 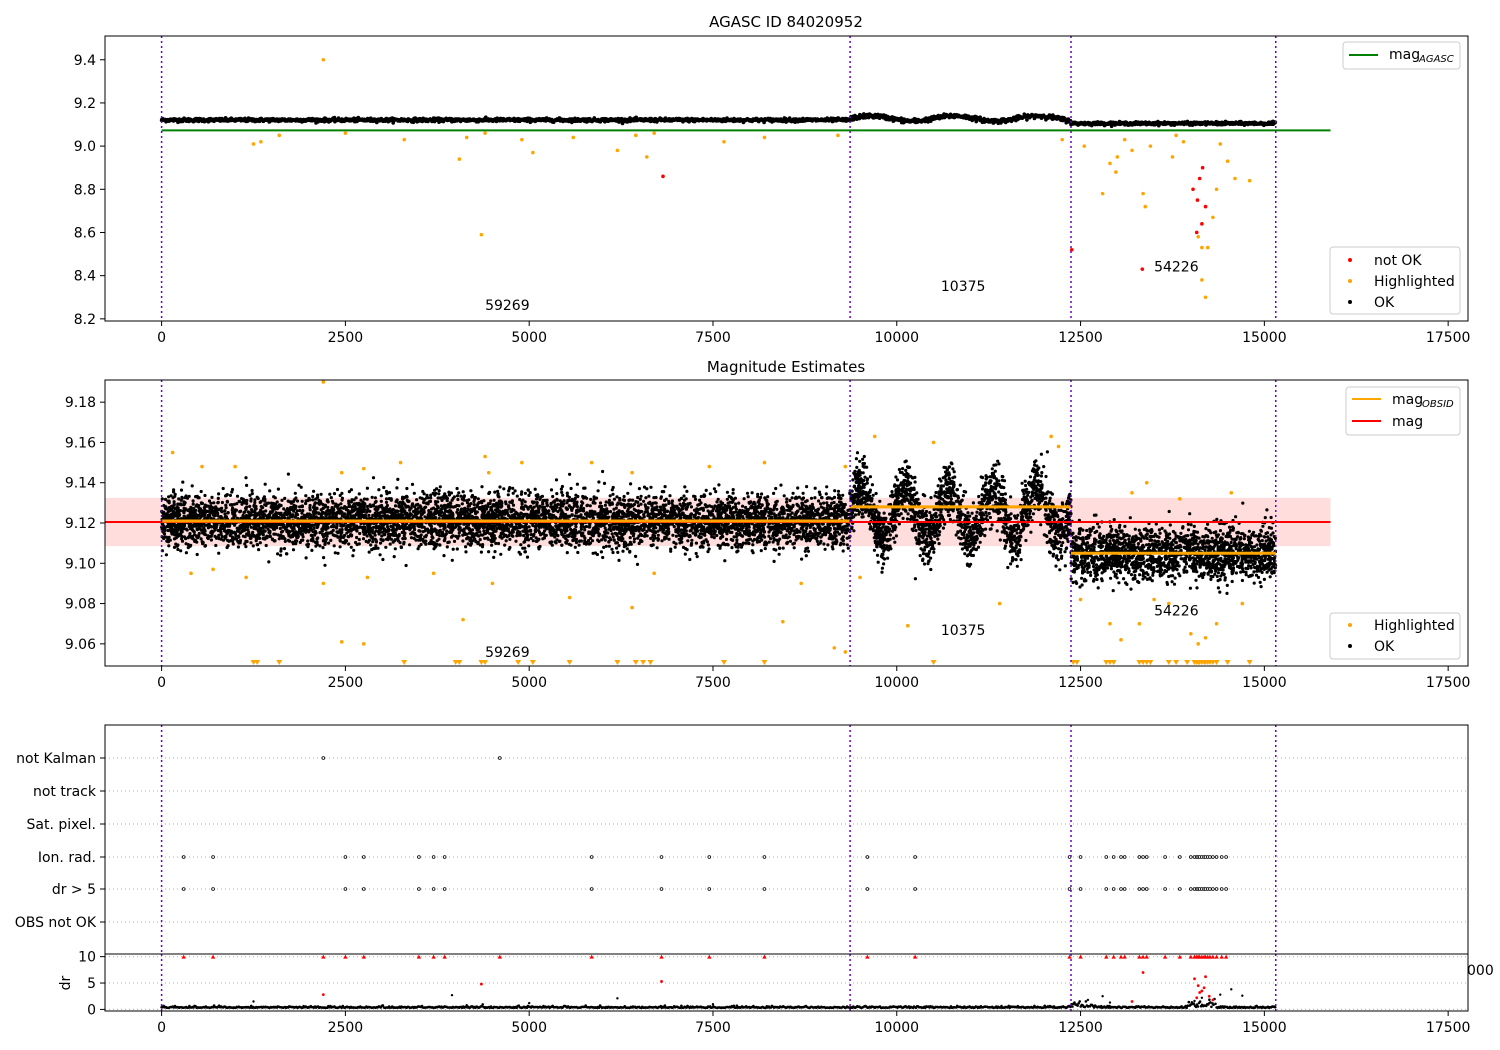 What do you see at coordinates (346, 338) in the screenshot?
I see `panel-1-xtick-label: 2500` at bounding box center [346, 338].